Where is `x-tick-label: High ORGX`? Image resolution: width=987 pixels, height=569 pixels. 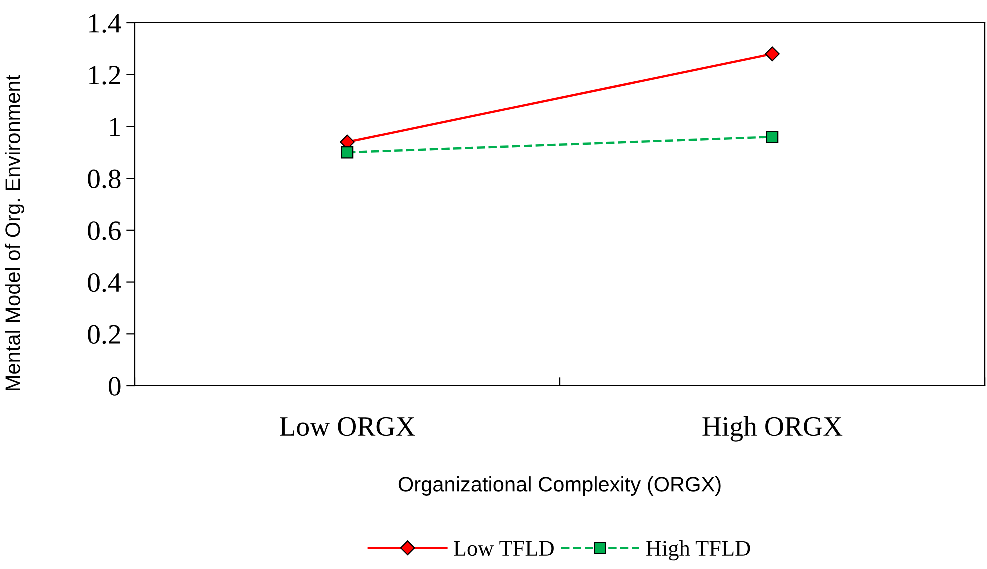 x-tick-label: High ORGX is located at coordinates (772, 429).